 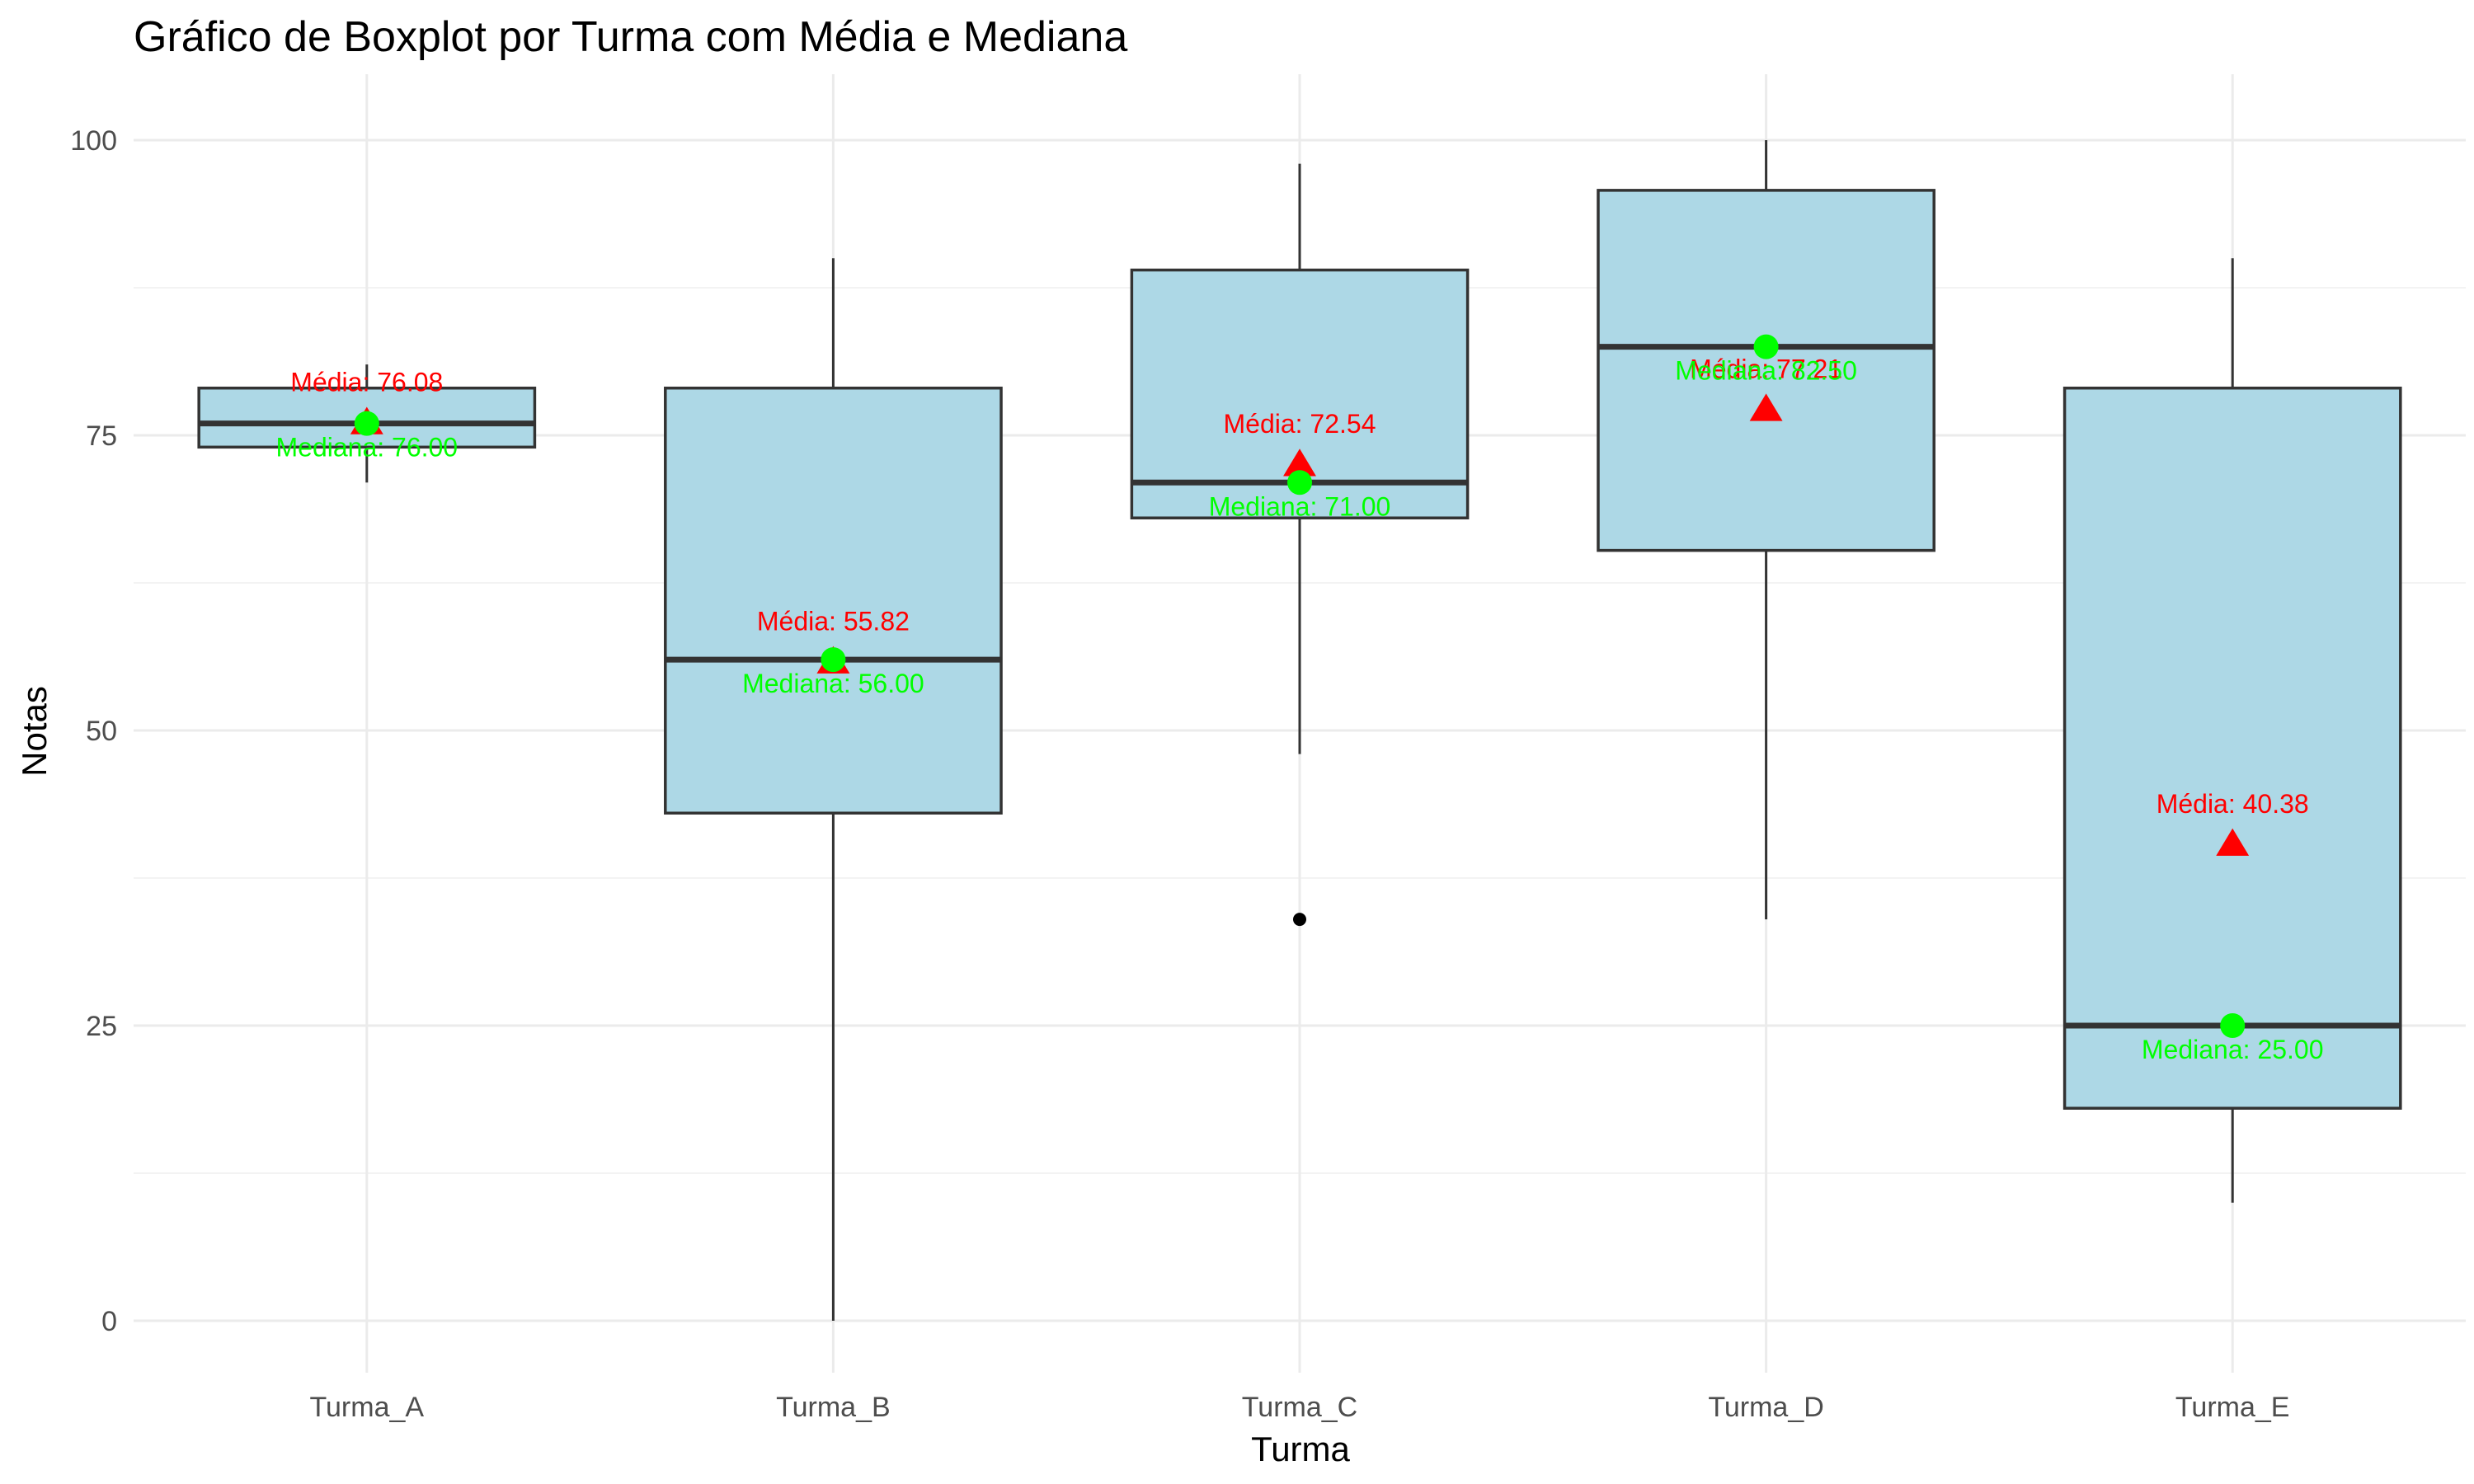 What do you see at coordinates (2233, 1049) in the screenshot?
I see `median-label: Mediana: 25.00` at bounding box center [2233, 1049].